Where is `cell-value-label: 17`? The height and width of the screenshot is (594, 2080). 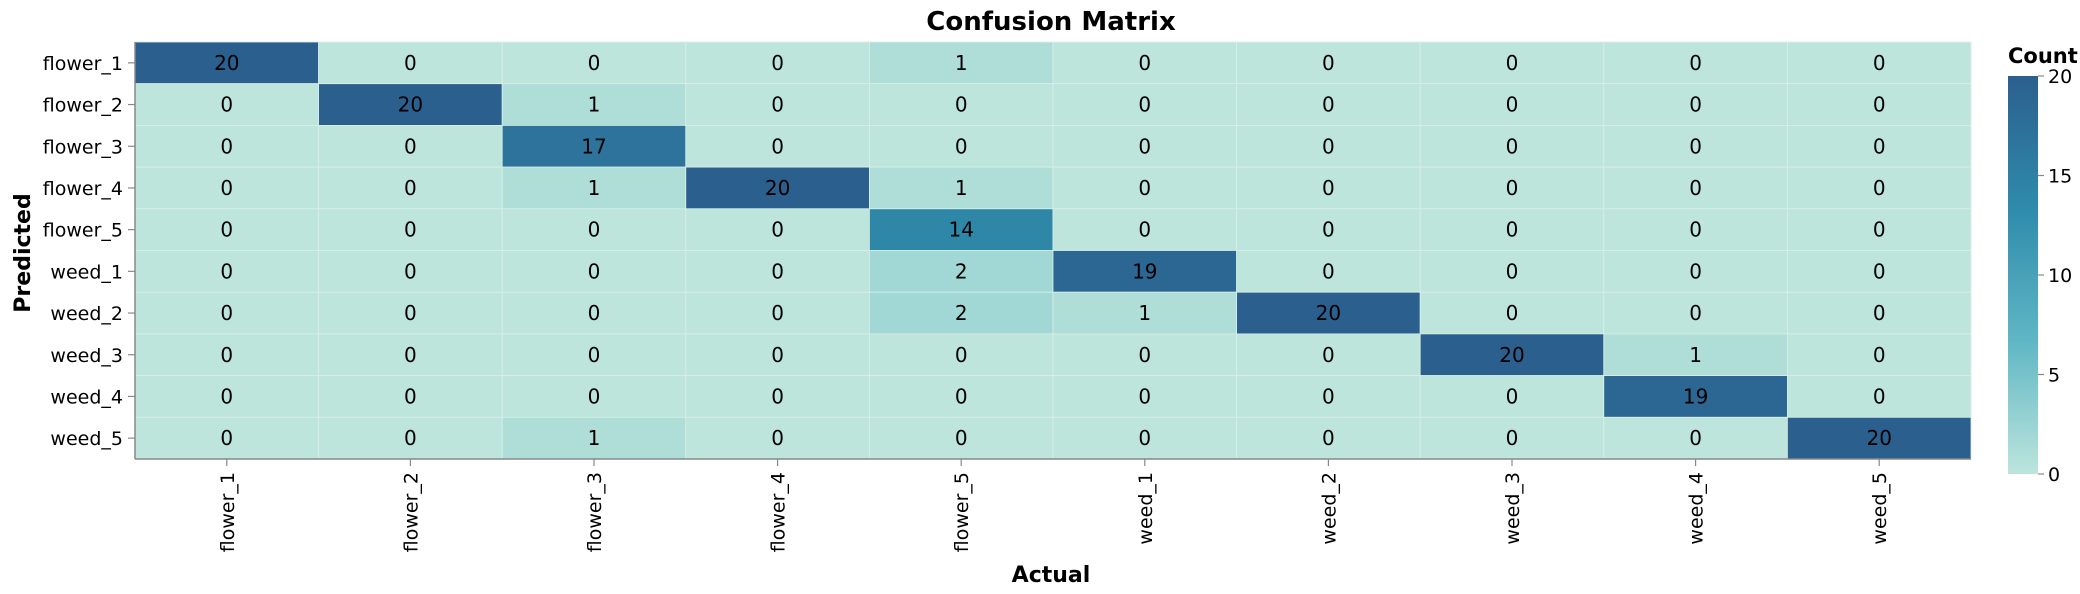 cell-value-label: 17 is located at coordinates (593, 146).